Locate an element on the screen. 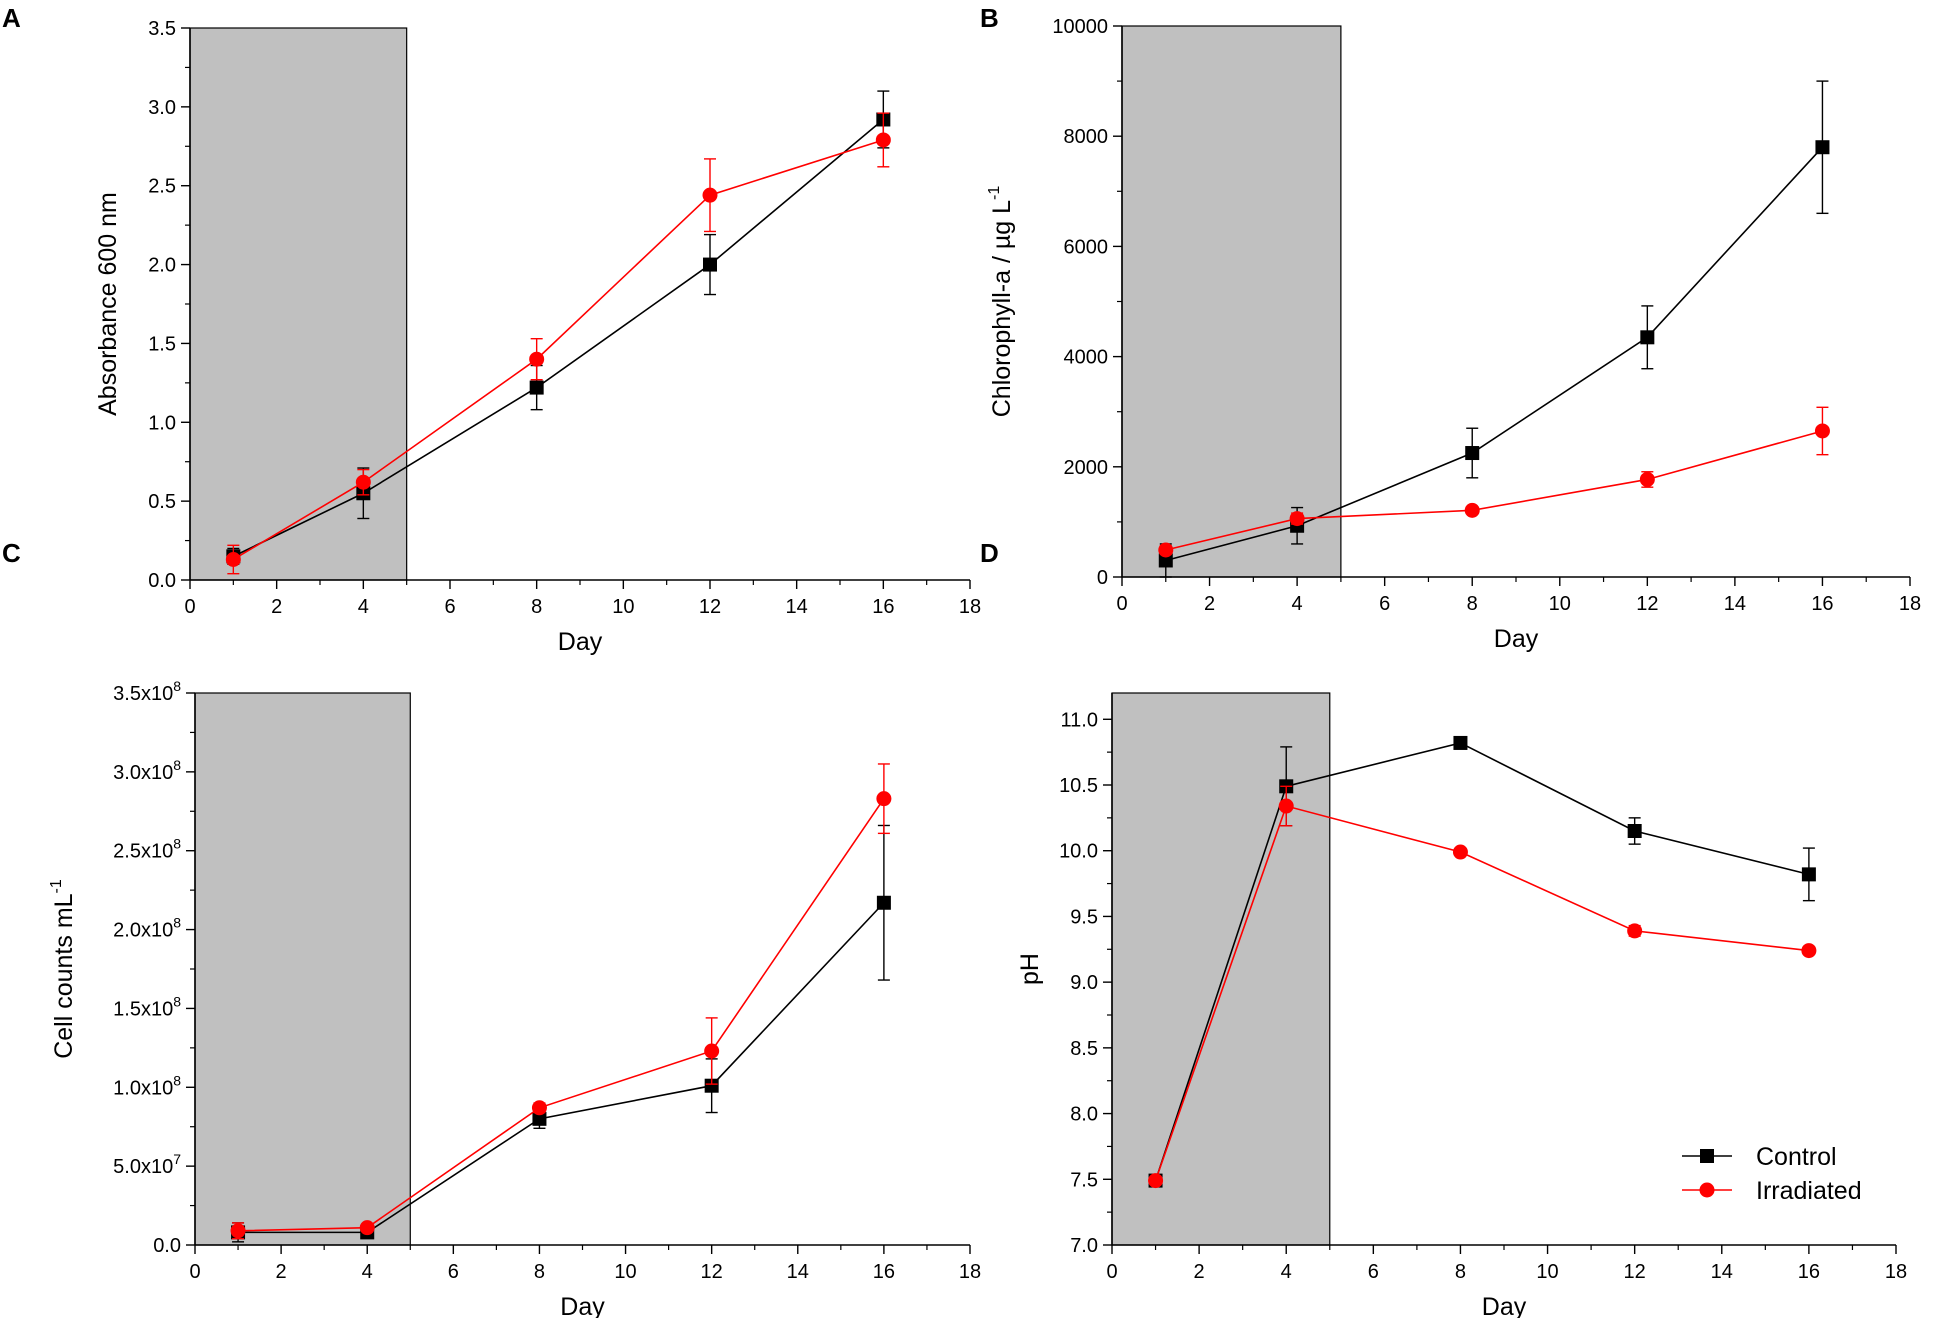  panel-d-y-tick-label: 11.0 is located at coordinates (1079, 720).